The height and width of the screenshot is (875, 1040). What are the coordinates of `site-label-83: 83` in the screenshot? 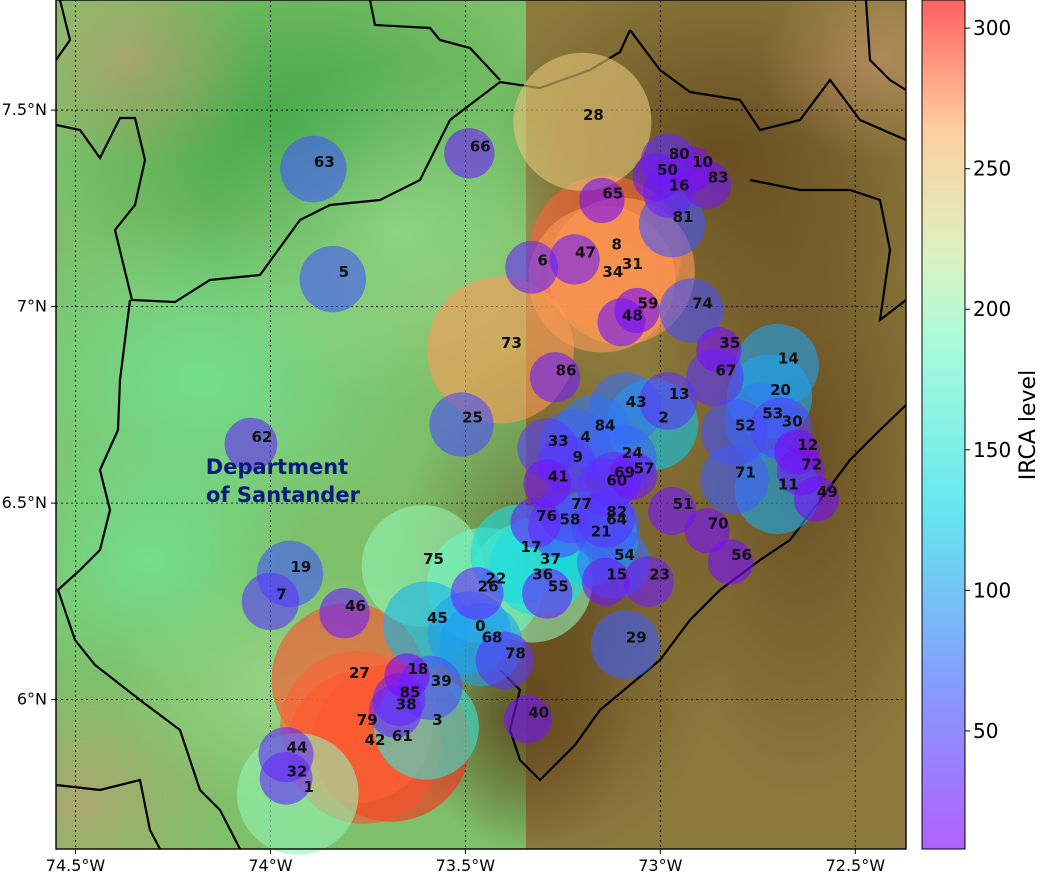 It's located at (718, 178).